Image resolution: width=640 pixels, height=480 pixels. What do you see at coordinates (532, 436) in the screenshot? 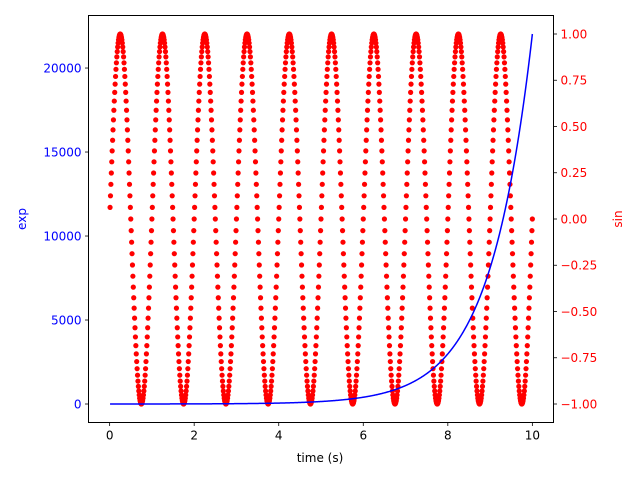
I see `x-tick-label: 10` at bounding box center [532, 436].